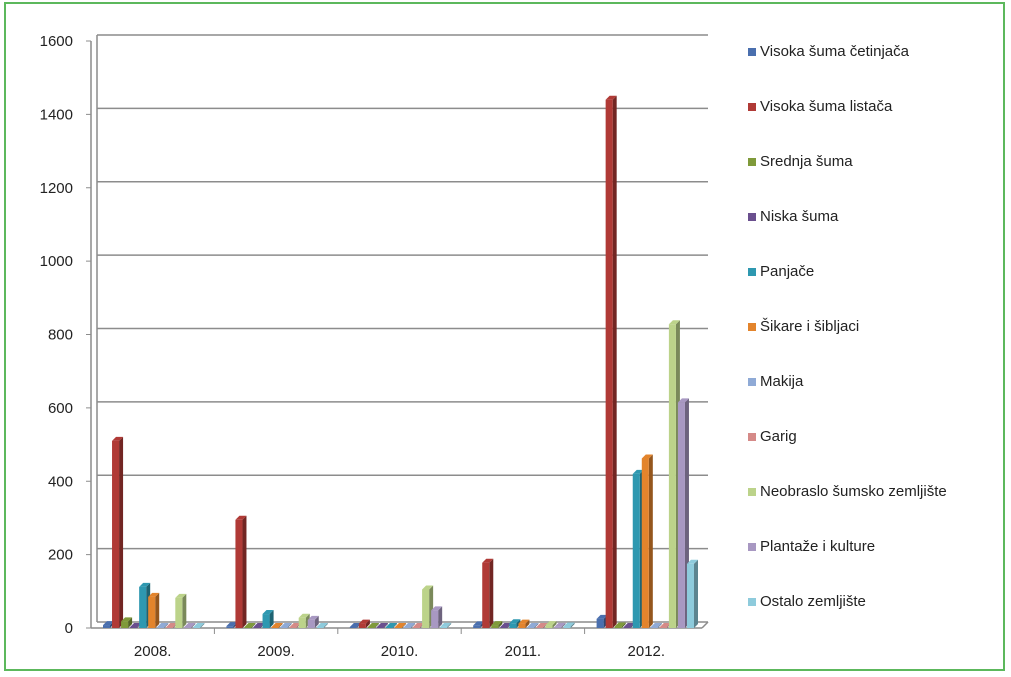 This screenshot has width=1011, height=677. Describe the element at coordinates (787, 271) in the screenshot. I see `legend-label: Panjače` at that location.